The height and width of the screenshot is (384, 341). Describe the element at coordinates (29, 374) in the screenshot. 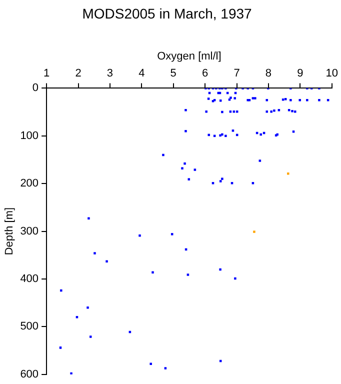

I see `y-tick-label: 600` at that location.